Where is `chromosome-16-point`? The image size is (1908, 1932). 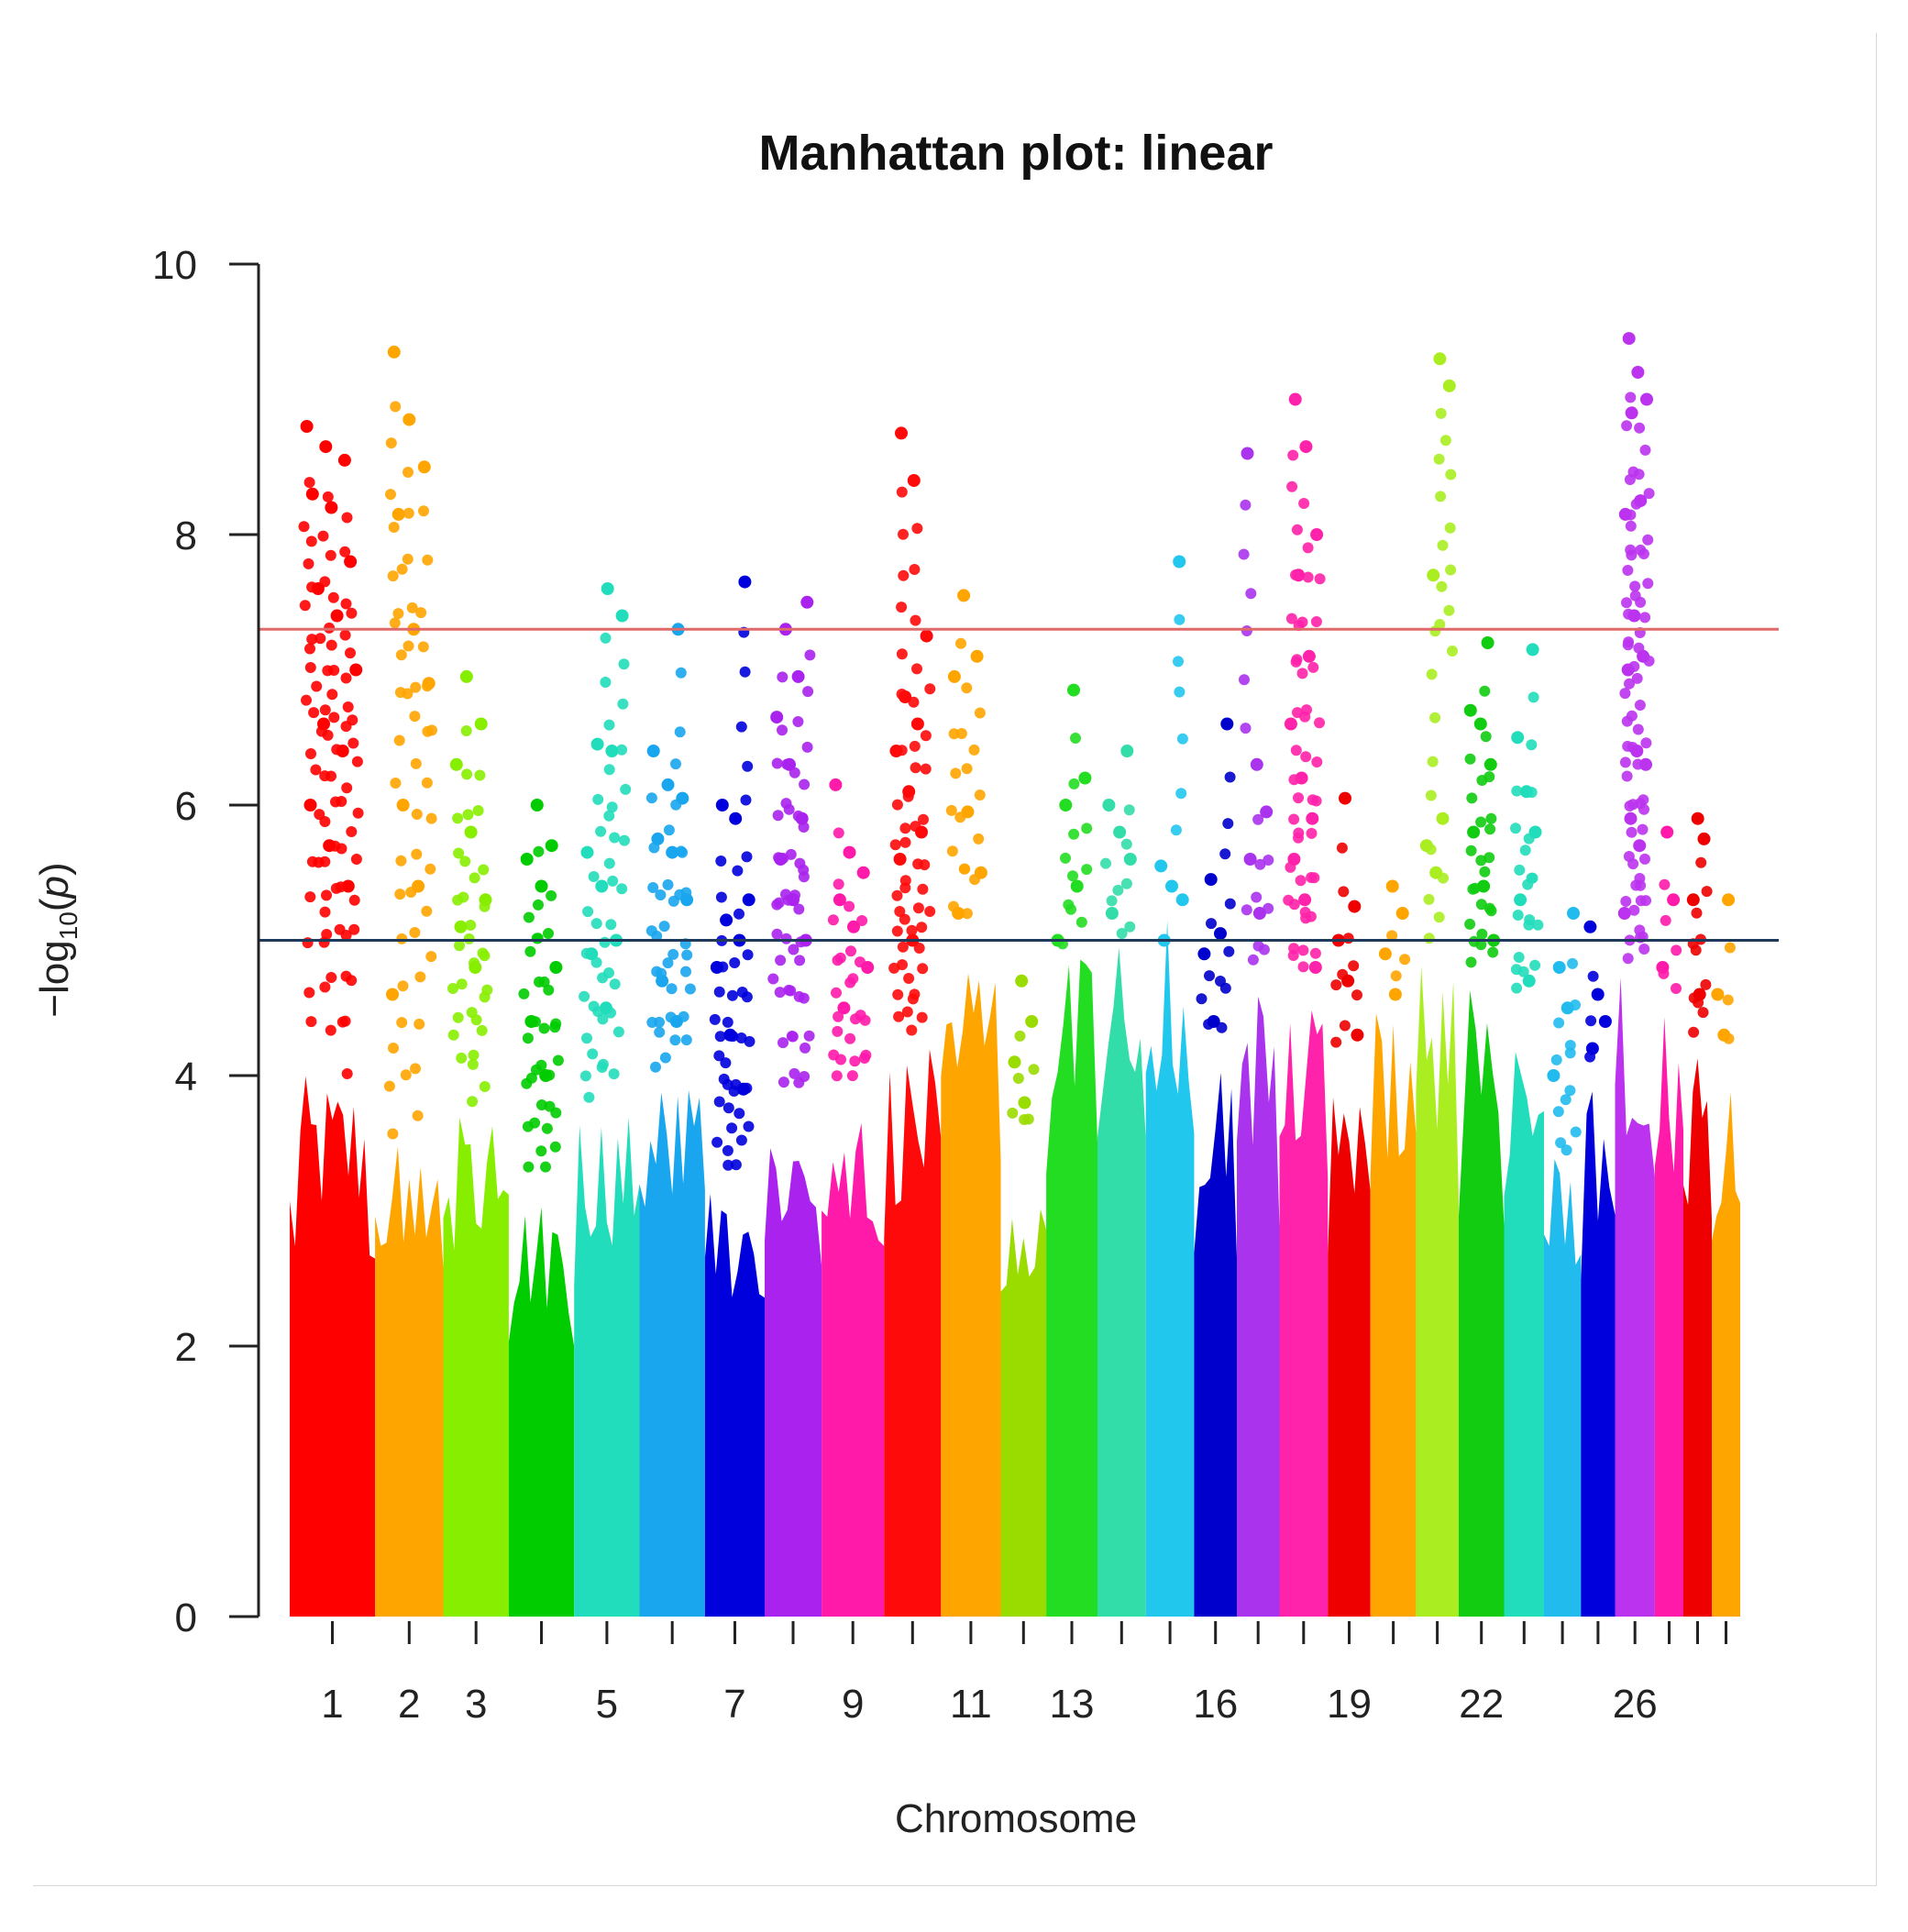 chromosome-16-point is located at coordinates (1213, 1021).